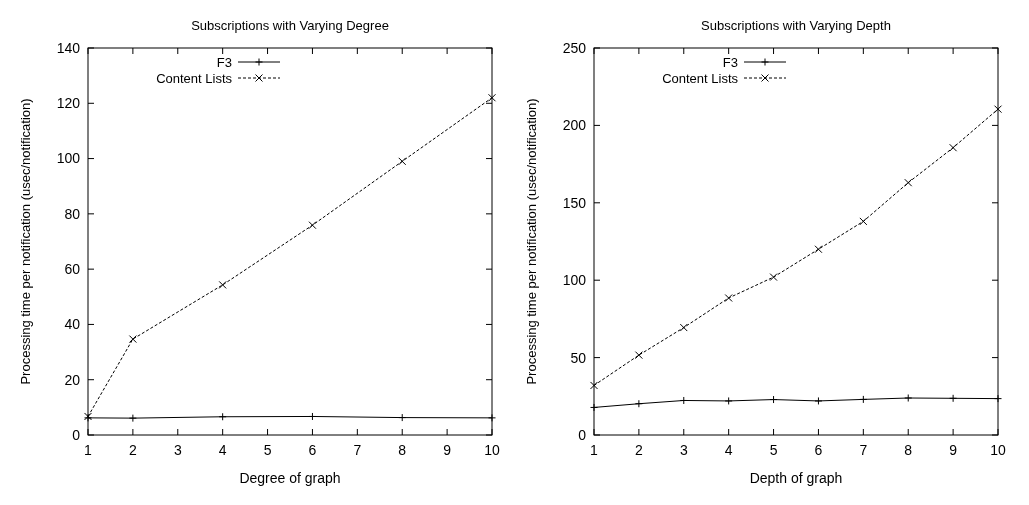 The height and width of the screenshot is (505, 1029). Describe the element at coordinates (574, 47) in the screenshot. I see `y-tick-label: 250` at that location.